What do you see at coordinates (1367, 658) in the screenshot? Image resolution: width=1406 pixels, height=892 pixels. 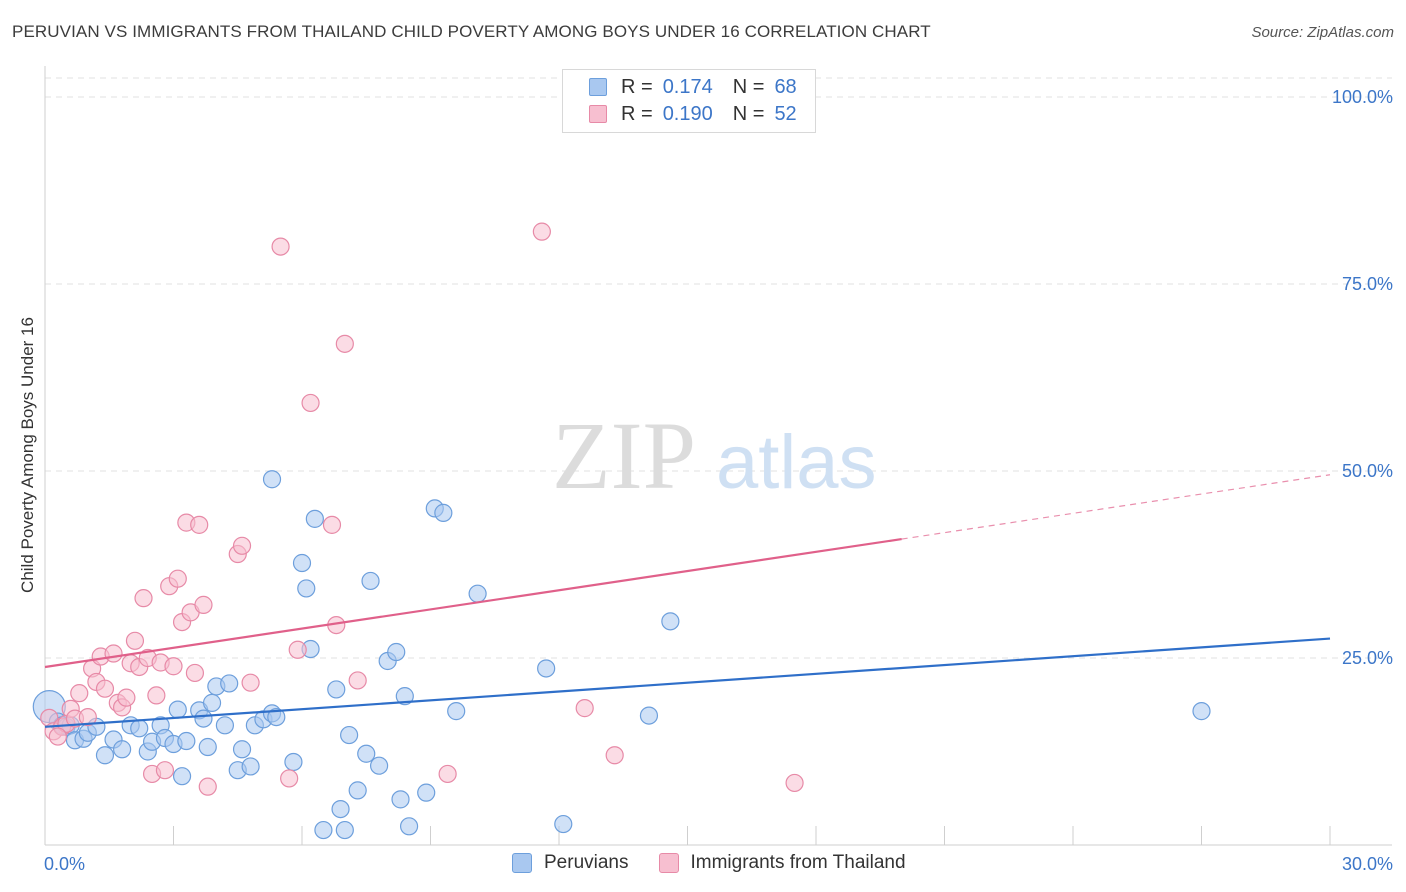 I see `y-tick-label: 25.0%` at bounding box center [1367, 658].